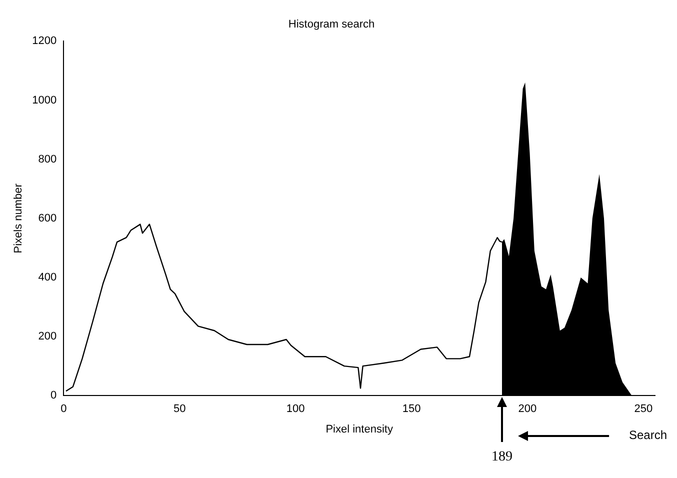 Image resolution: width=677 pixels, height=478 pixels. What do you see at coordinates (179, 409) in the screenshot?
I see `x-tick-label: 50` at bounding box center [179, 409].